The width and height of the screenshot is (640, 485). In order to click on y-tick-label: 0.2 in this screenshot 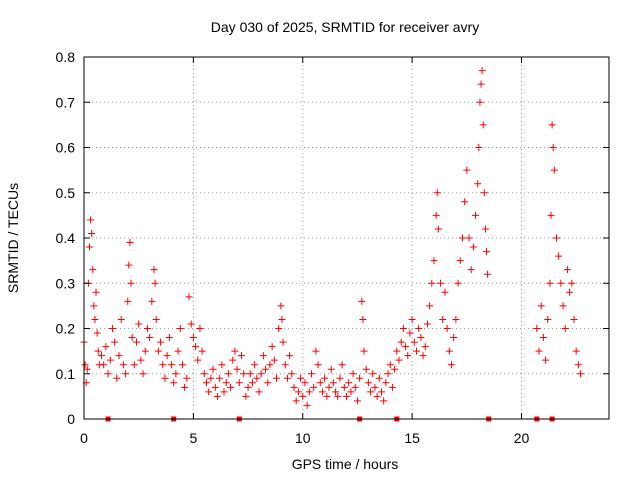, I will do `click(66, 329)`.